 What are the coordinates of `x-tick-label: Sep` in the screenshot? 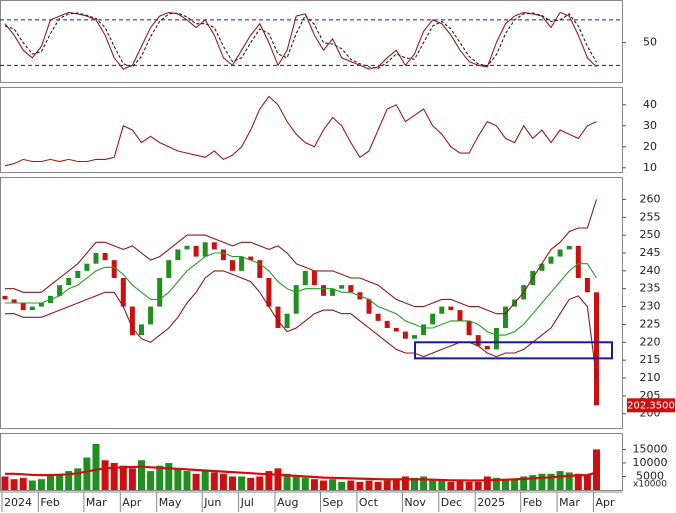 It's located at (333, 502).